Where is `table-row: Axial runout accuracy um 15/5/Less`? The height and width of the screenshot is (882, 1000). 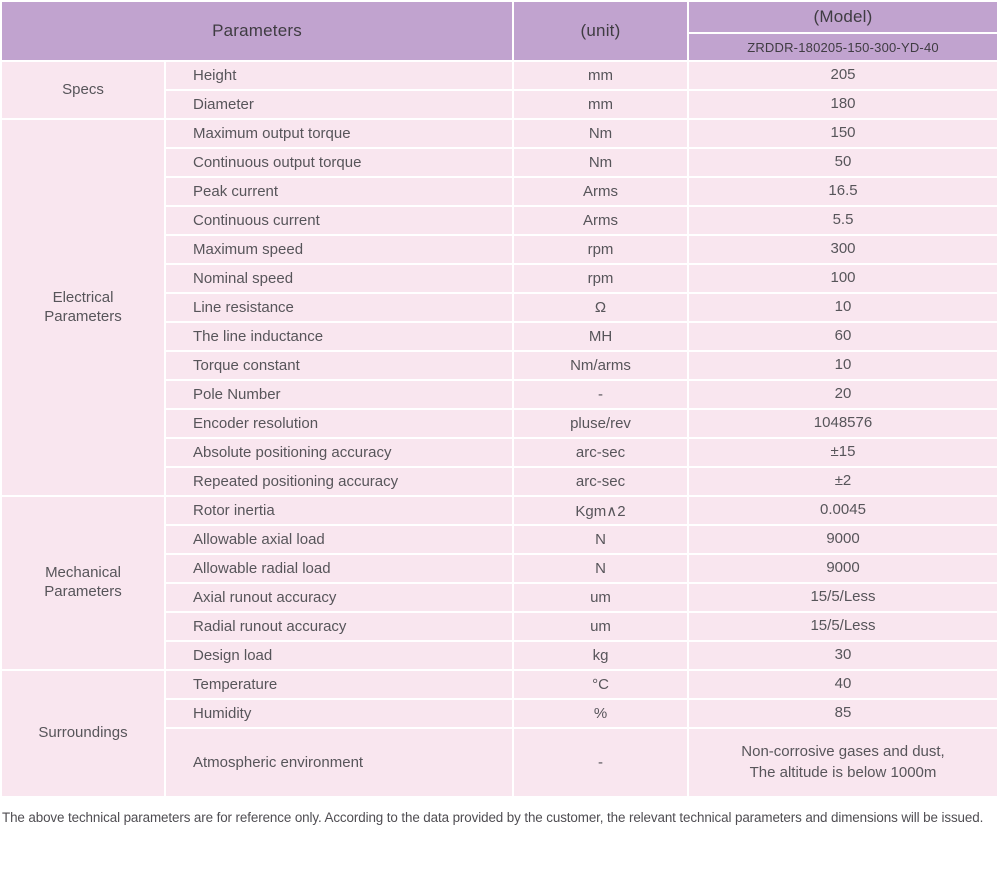 table-row: Axial runout accuracy um 15/5/Less is located at coordinates (500, 597).